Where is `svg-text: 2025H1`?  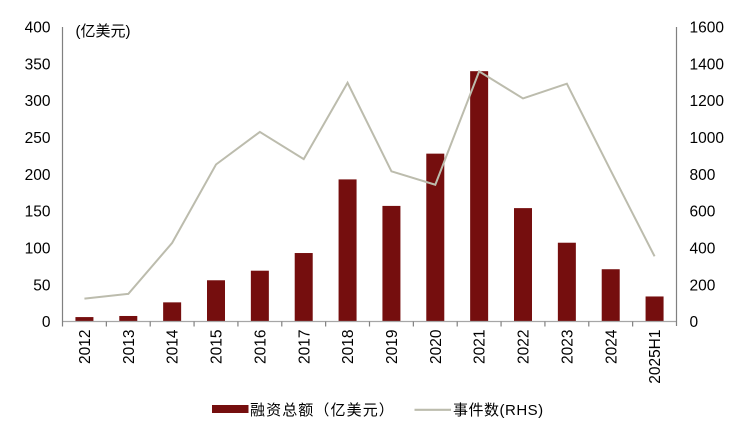 svg-text: 2025H1 is located at coordinates (655, 357).